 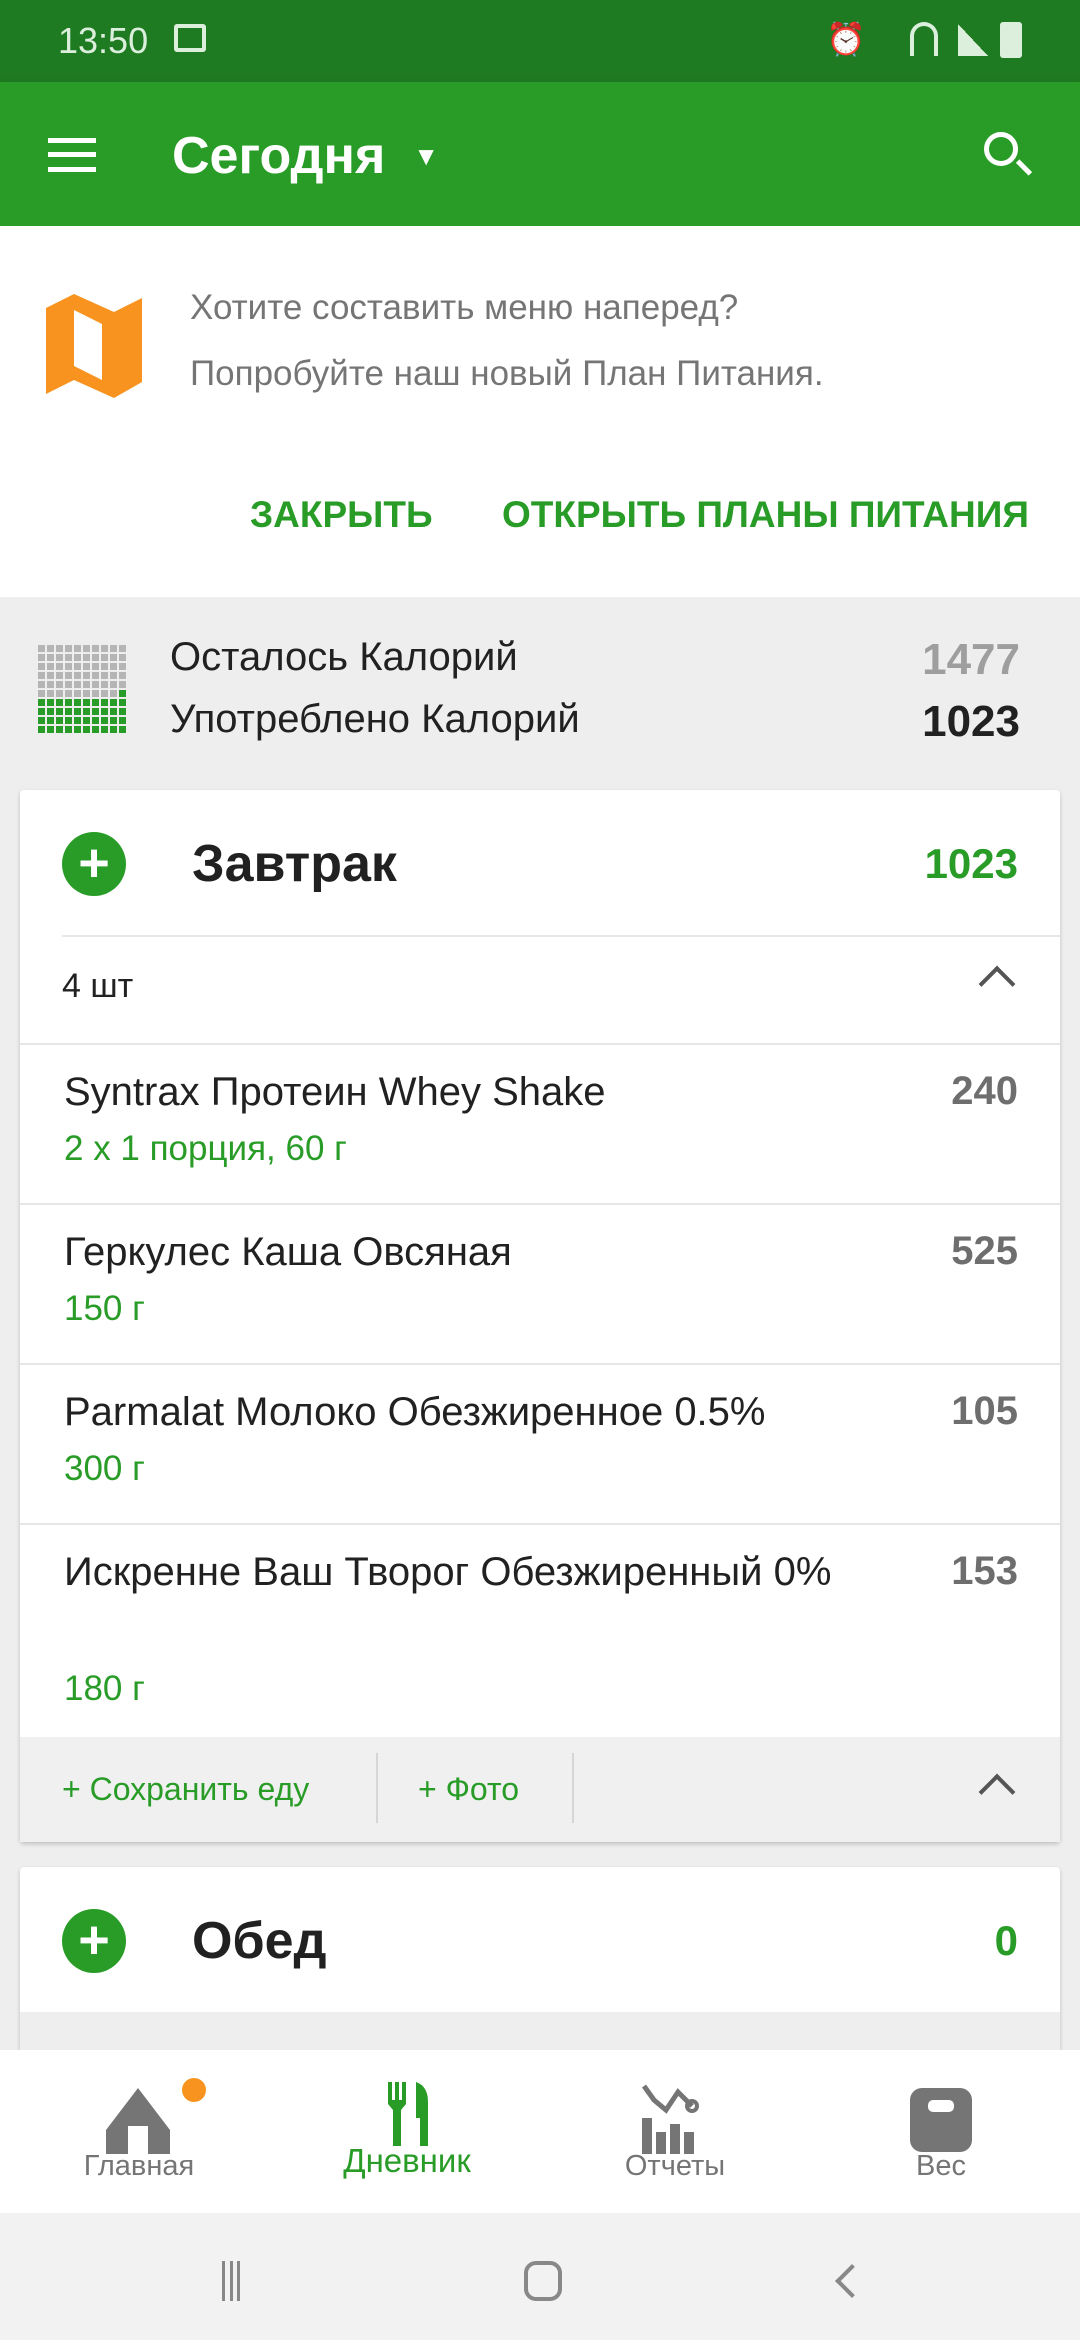 What do you see at coordinates (941, 2166) in the screenshot?
I see `nav-label: Вес` at bounding box center [941, 2166].